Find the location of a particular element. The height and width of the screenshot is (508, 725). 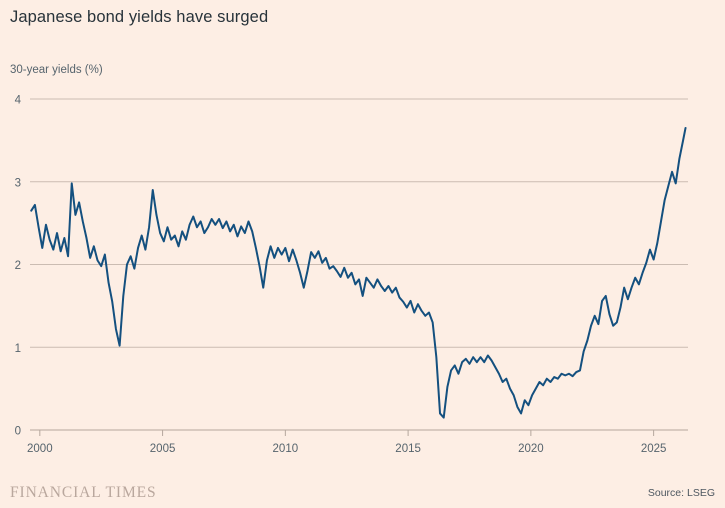

page-title: Japanese bond yields have surged is located at coordinates (139, 17).